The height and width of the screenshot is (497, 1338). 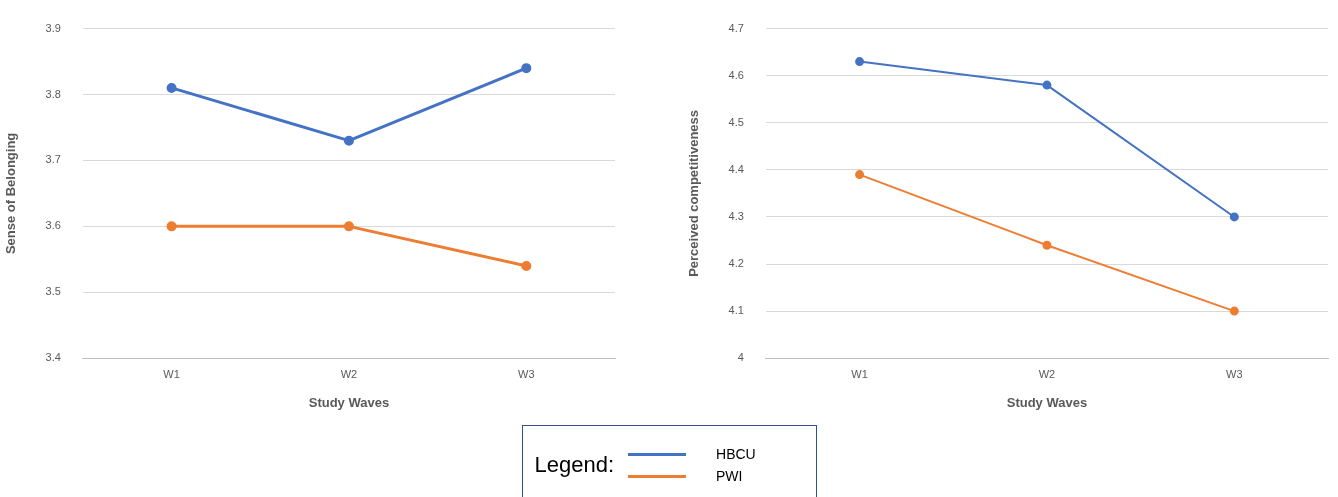 What do you see at coordinates (729, 476) in the screenshot?
I see `legend-label: PWI` at bounding box center [729, 476].